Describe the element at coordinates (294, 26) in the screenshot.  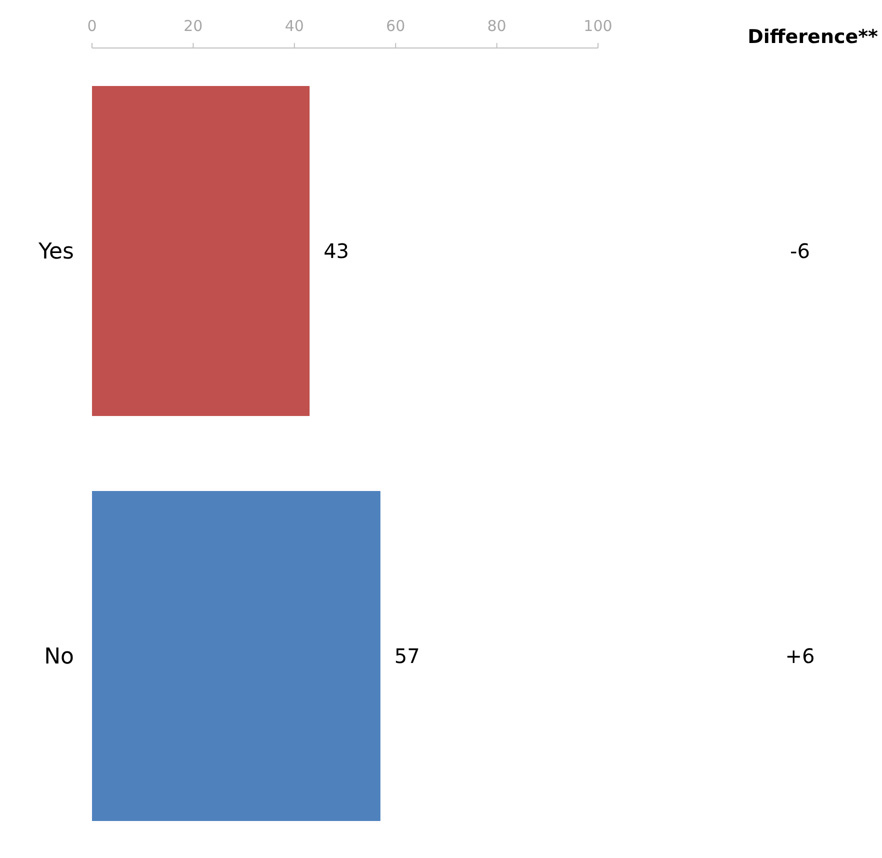
I see `x-tick-label: 40` at that location.